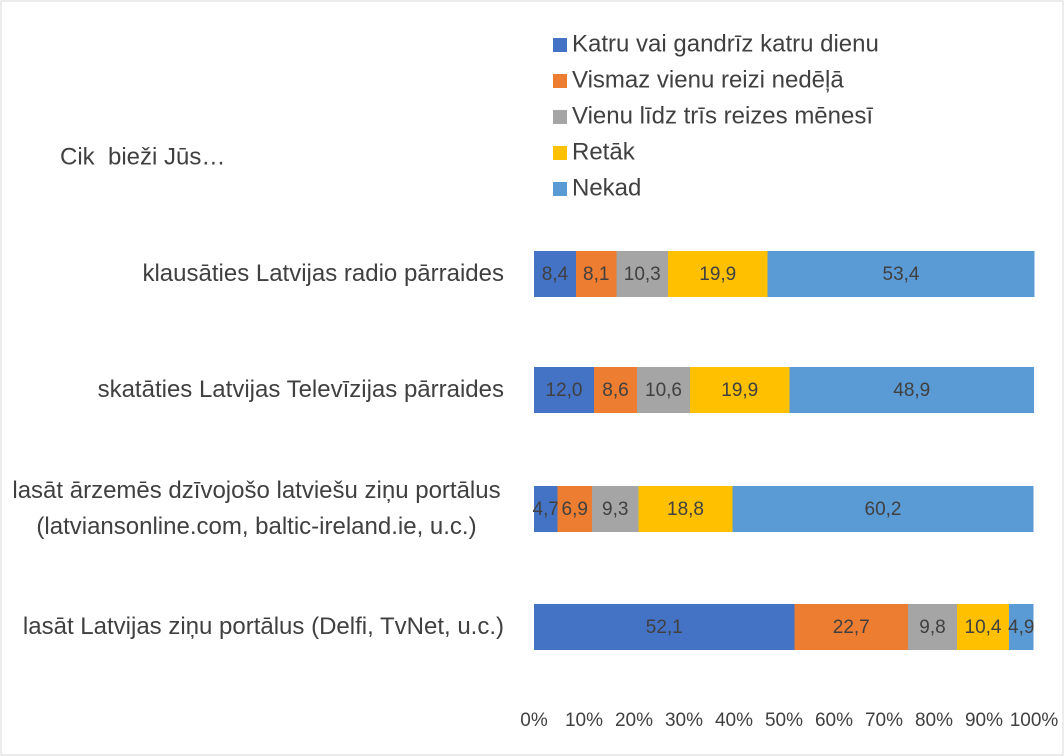 The height and width of the screenshot is (756, 1064). Describe the element at coordinates (1034, 720) in the screenshot. I see `x-tick-label: 100%` at that location.